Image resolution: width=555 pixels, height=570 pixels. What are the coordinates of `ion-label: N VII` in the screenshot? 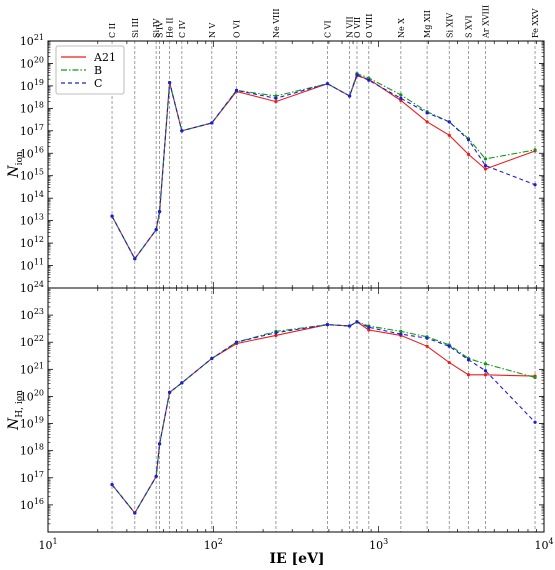 It's located at (350, 27).